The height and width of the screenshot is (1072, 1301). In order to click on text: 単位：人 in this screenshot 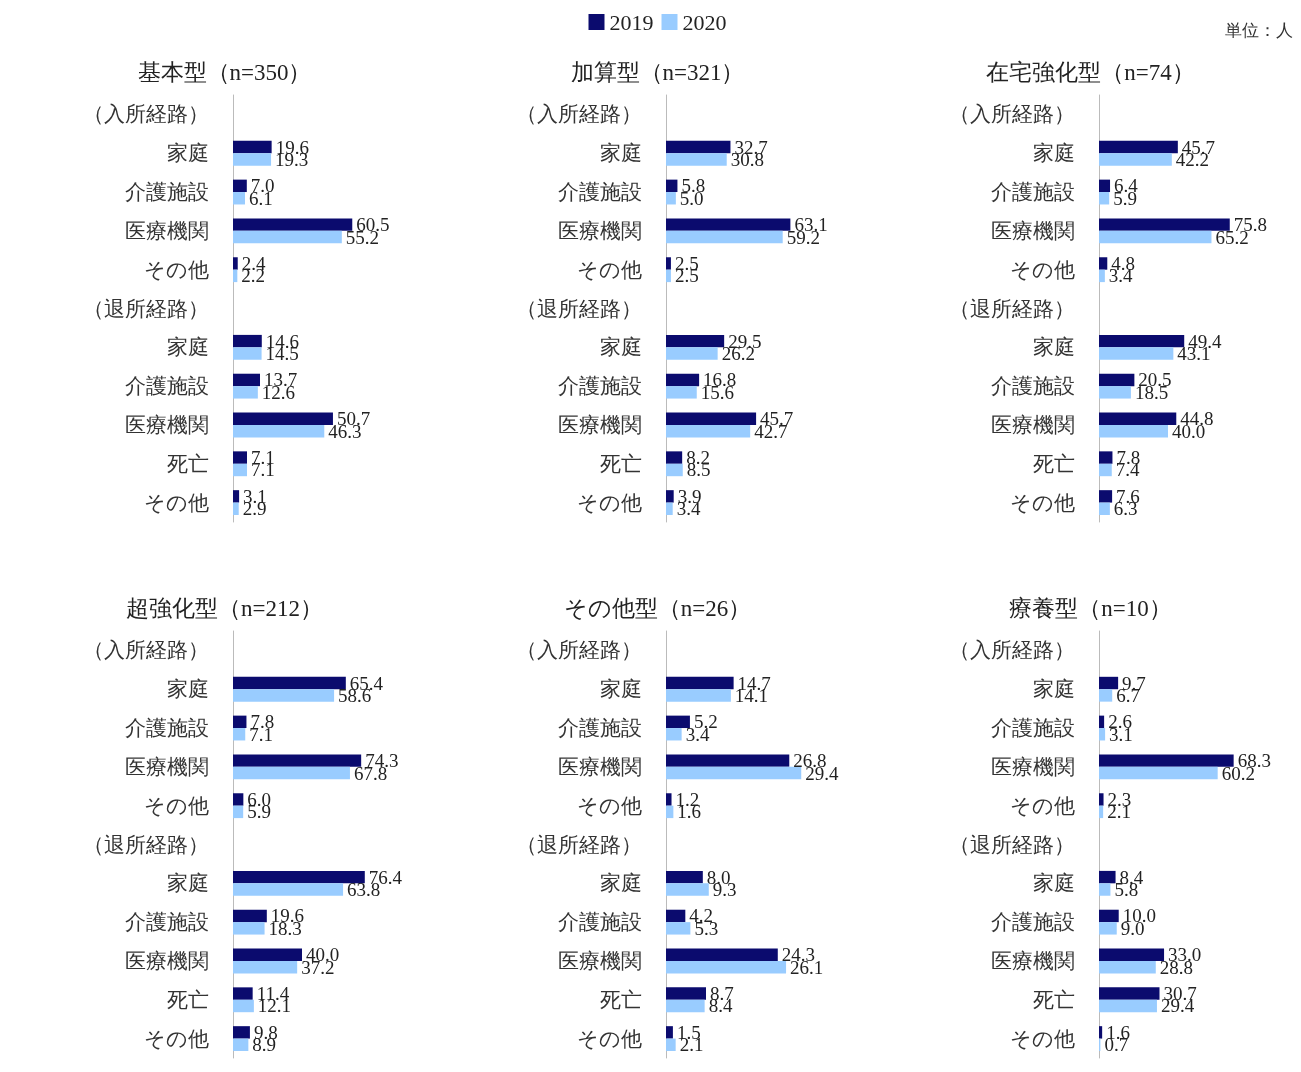, I will do `click(1259, 30)`.